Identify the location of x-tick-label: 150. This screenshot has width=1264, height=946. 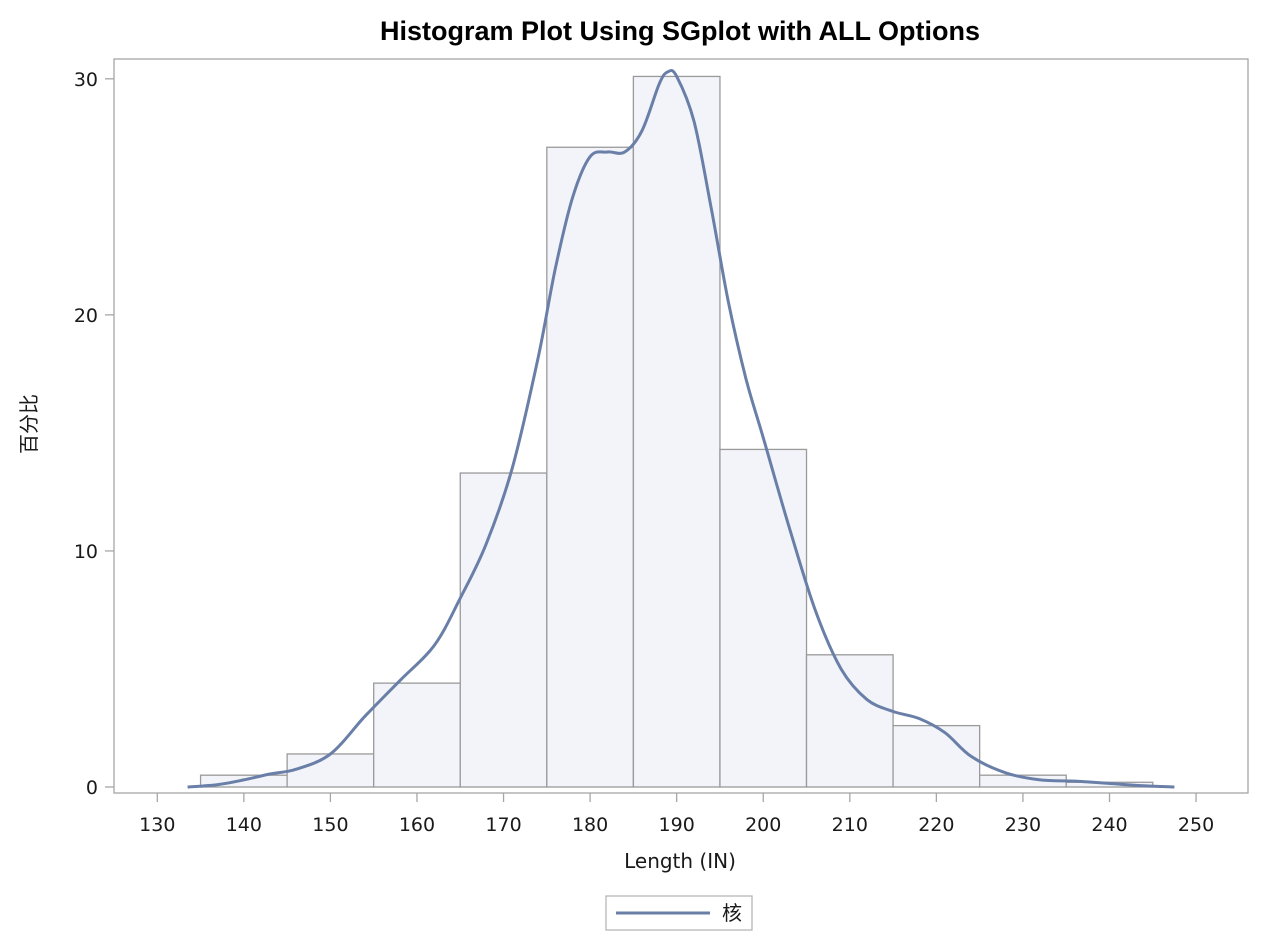
(330, 825).